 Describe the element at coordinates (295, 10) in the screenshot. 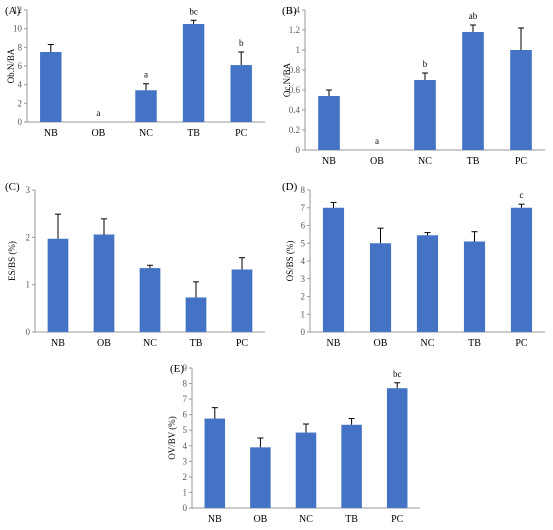

I see `y-tick-label: 1.4` at that location.